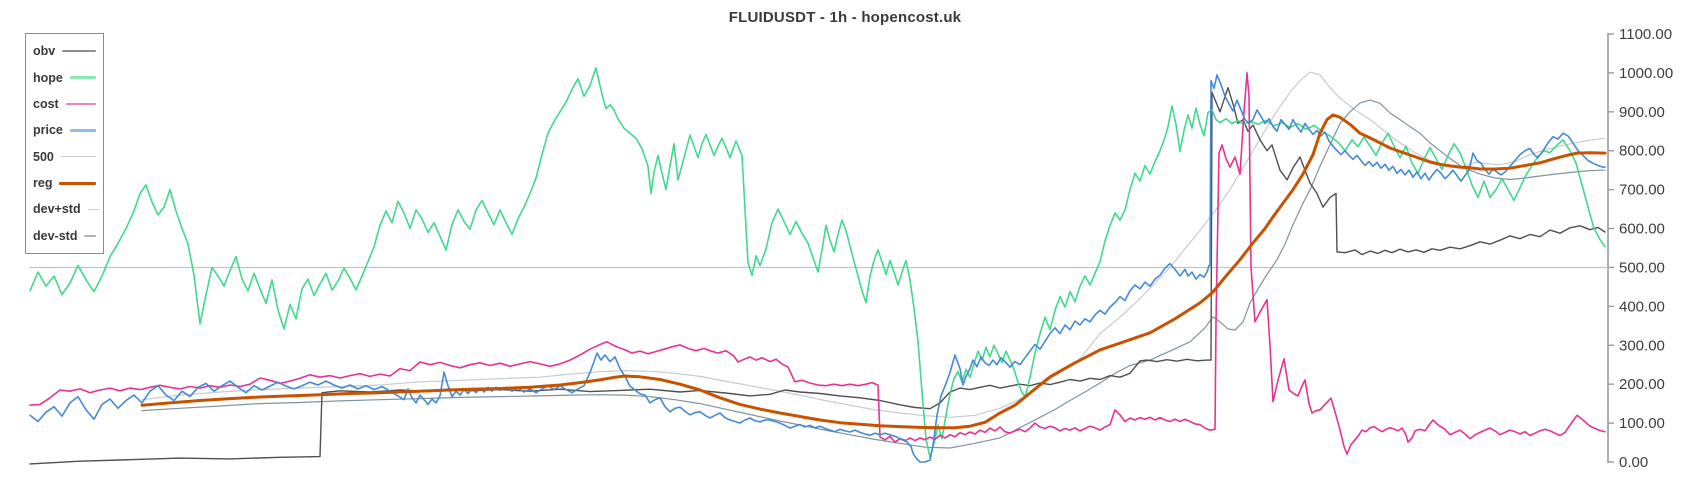 Image resolution: width=1700 pixels, height=500 pixels. What do you see at coordinates (1642, 267) in the screenshot?
I see `y-axis-tick-label: 500.00` at bounding box center [1642, 267].